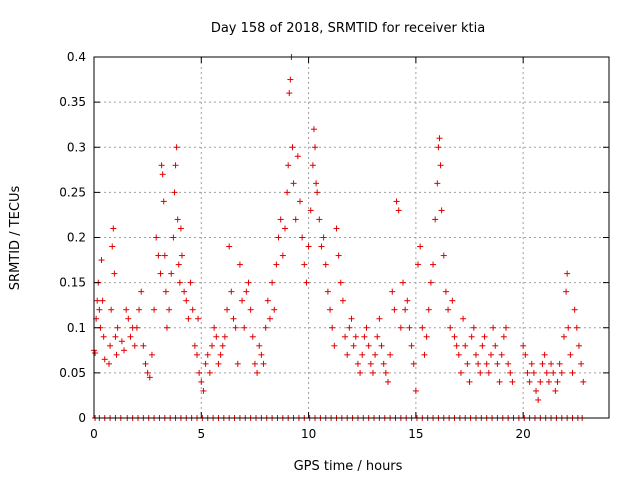  Describe the element at coordinates (415, 434) in the screenshot. I see `x-tick-label: 15` at that location.